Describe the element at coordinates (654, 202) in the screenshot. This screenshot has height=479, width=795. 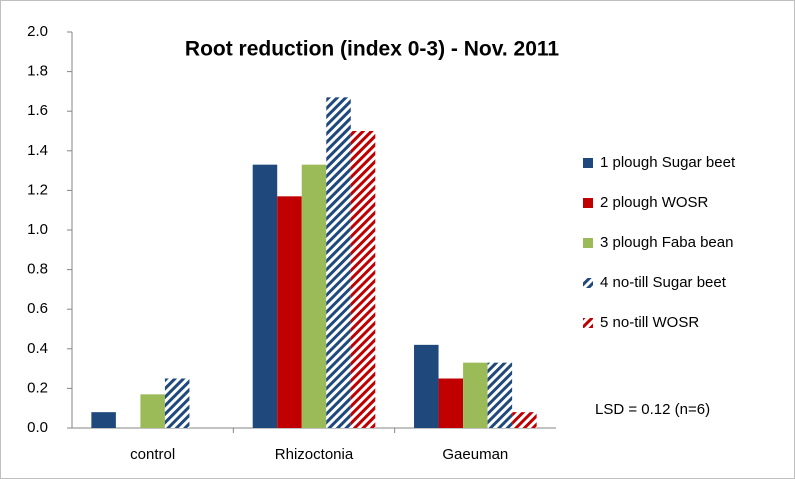
I see `legend-label: 2 plough WOSR` at that location.